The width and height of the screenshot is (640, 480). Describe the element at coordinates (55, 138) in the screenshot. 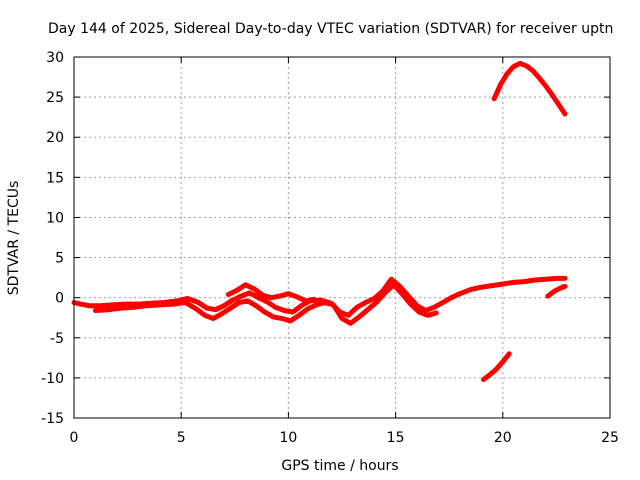

I see `y-tick-label: 20` at that location.